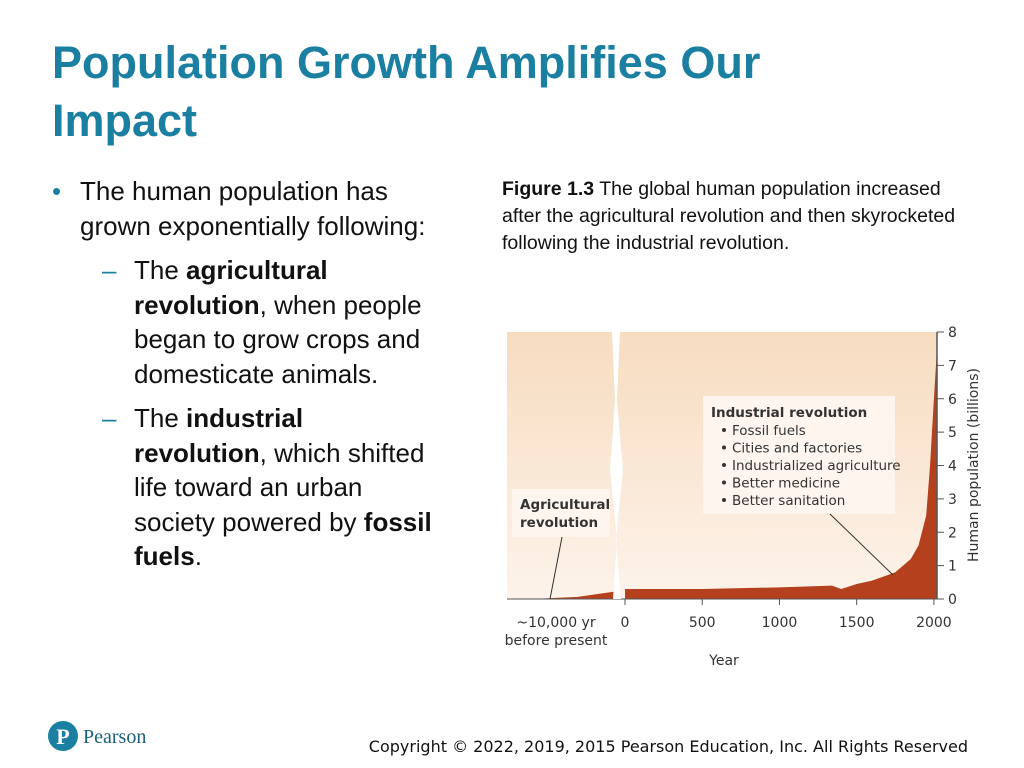 The width and height of the screenshot is (1024, 768). What do you see at coordinates (974, 465) in the screenshot?
I see `y-axis-label: Human population (billions)` at bounding box center [974, 465].